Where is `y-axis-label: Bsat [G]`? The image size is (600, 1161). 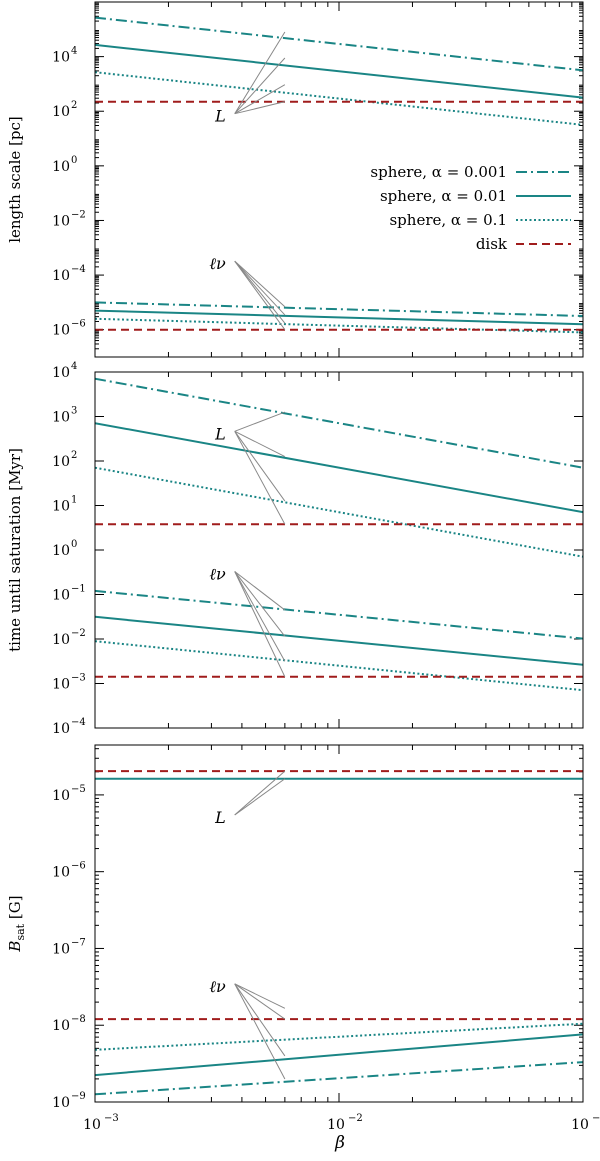 y-axis-label: Bsat [G] is located at coordinates (16, 923).